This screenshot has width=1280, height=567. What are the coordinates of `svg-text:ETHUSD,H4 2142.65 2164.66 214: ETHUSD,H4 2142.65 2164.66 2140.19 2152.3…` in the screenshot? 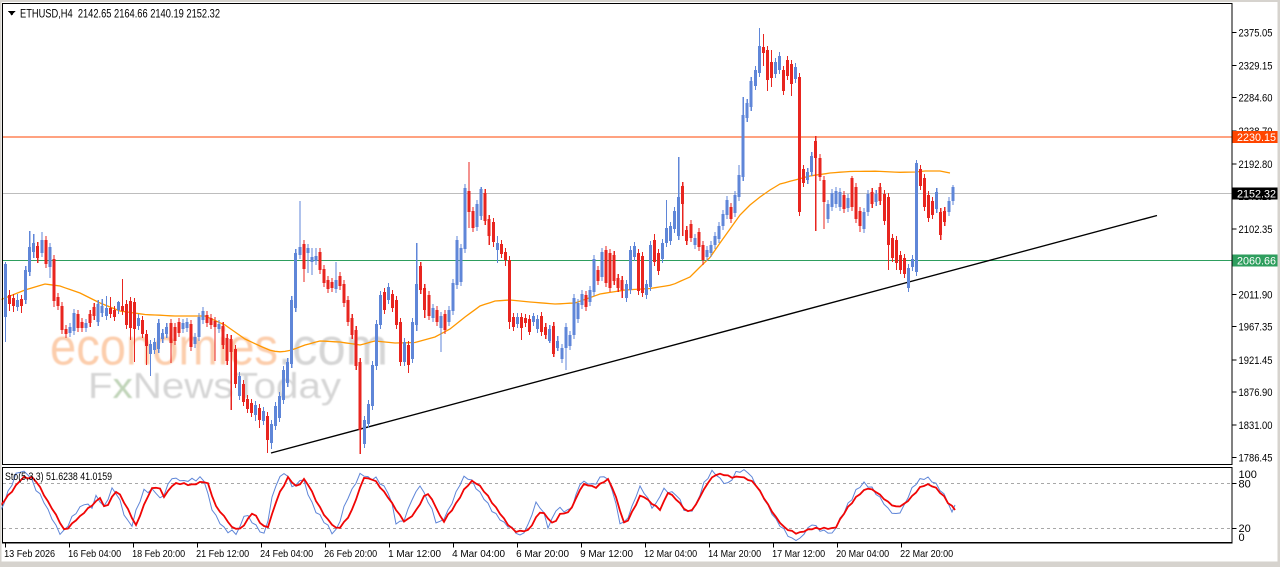 It's located at (120, 14).